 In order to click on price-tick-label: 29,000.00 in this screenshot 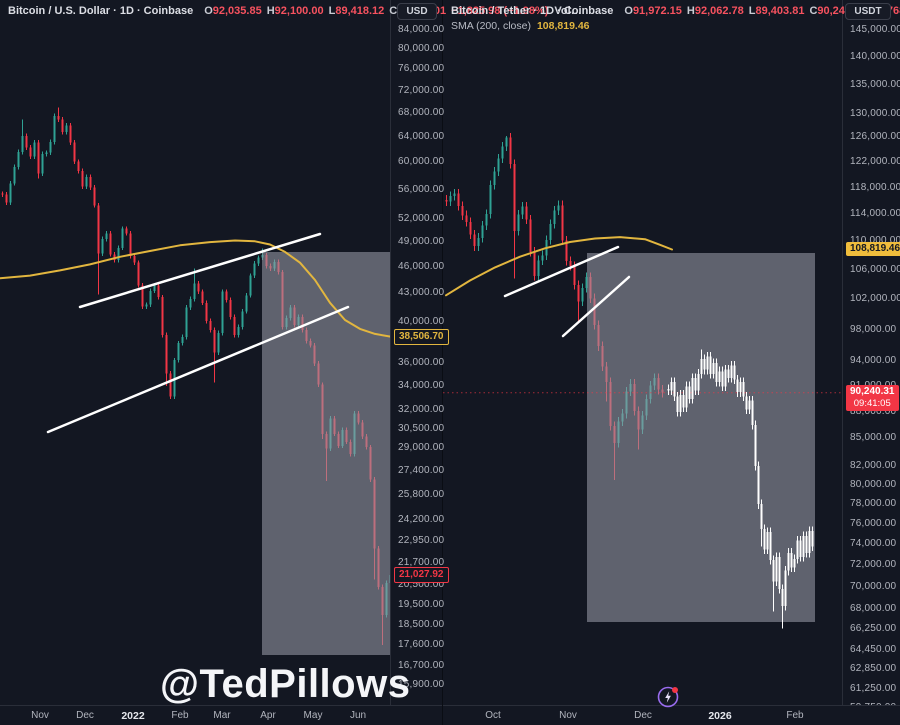, I will do `click(421, 448)`.